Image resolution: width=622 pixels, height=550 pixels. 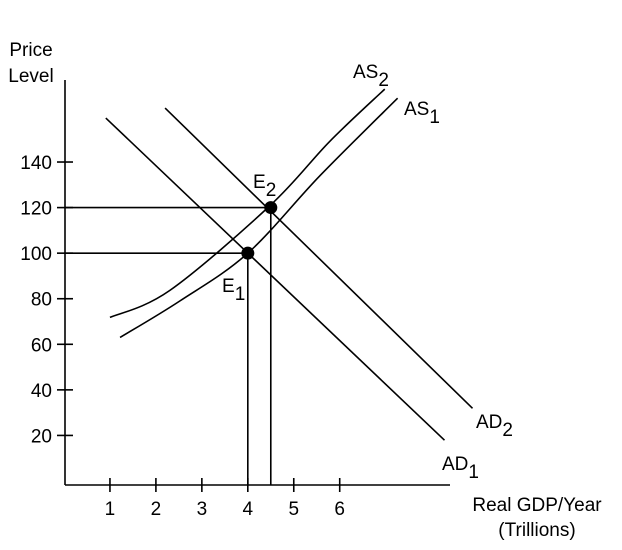 I want to click on y-tick-label: 140, so click(x=36, y=163).